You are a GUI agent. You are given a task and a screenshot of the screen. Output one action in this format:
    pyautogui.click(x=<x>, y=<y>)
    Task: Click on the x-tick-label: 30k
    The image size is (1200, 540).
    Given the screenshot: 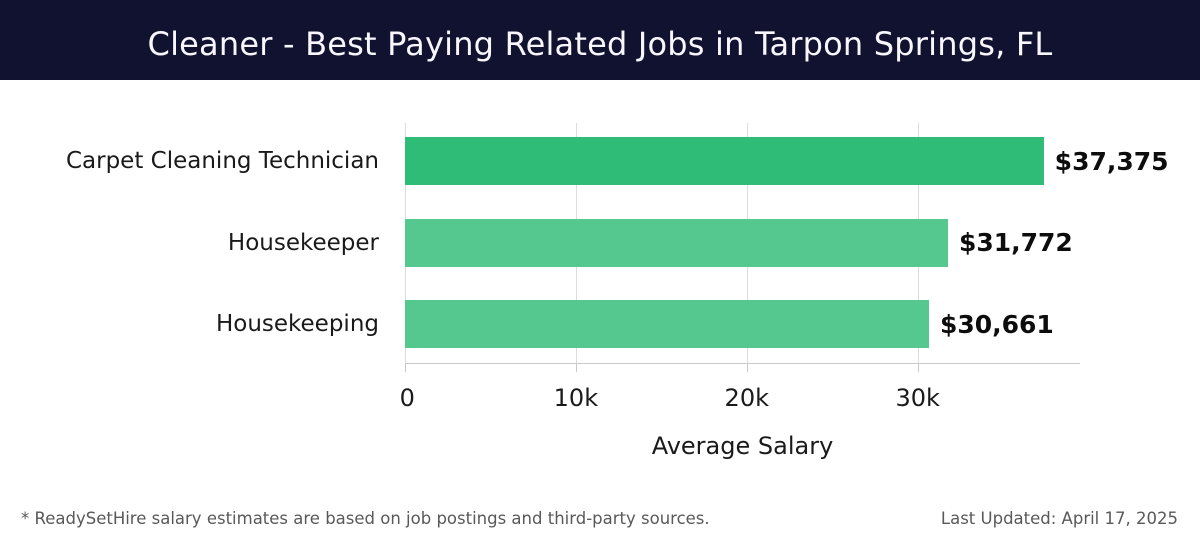 What is the action you would take?
    pyautogui.click(x=917, y=398)
    